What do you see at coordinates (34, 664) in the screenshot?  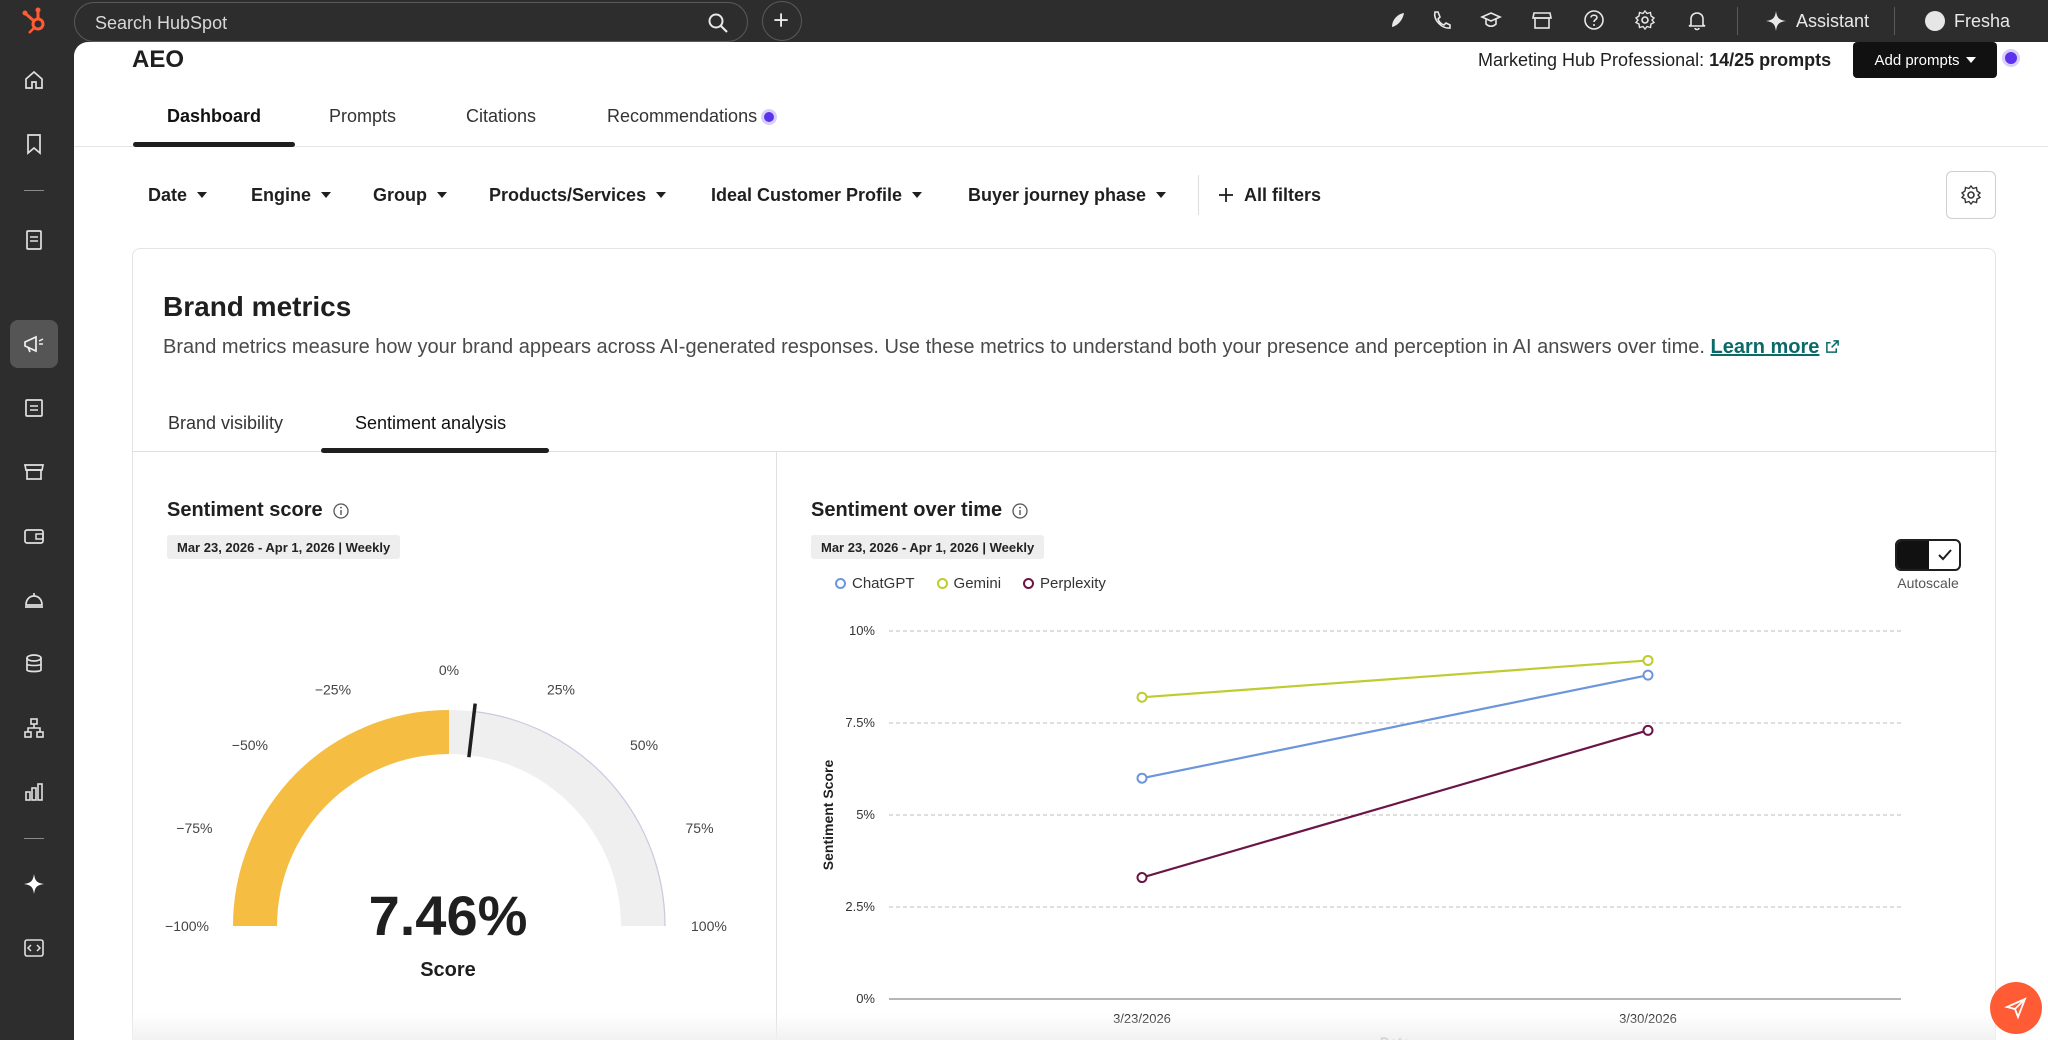 I see `data-icon` at bounding box center [34, 664].